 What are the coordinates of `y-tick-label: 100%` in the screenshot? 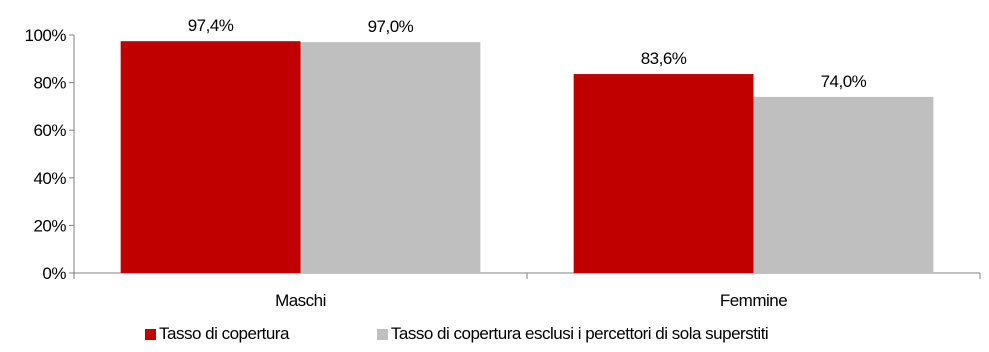 It's located at (46, 35).